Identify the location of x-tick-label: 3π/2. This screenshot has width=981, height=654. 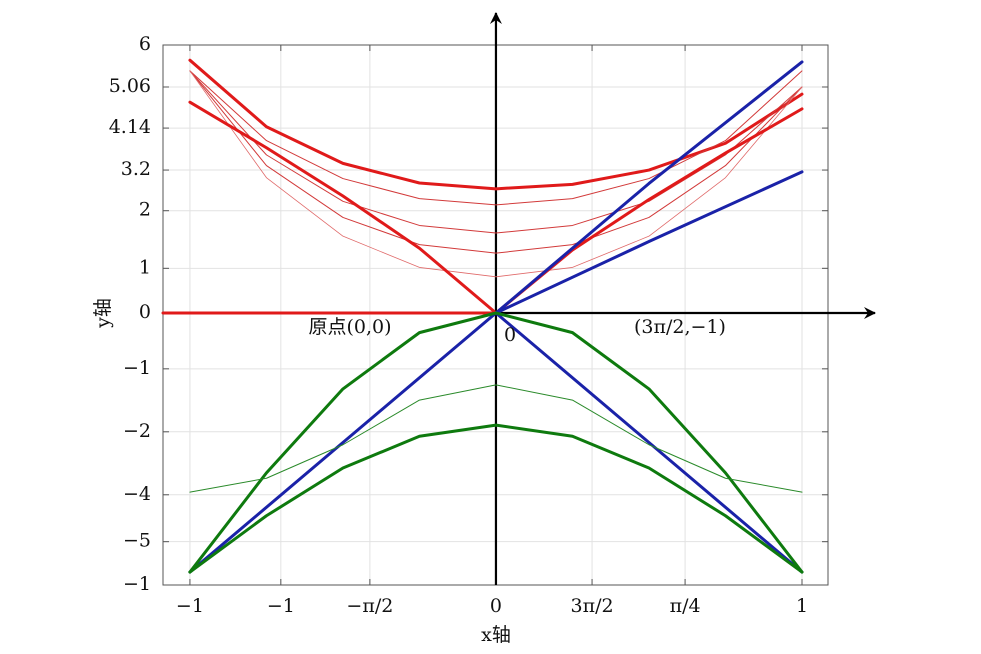
(592, 606).